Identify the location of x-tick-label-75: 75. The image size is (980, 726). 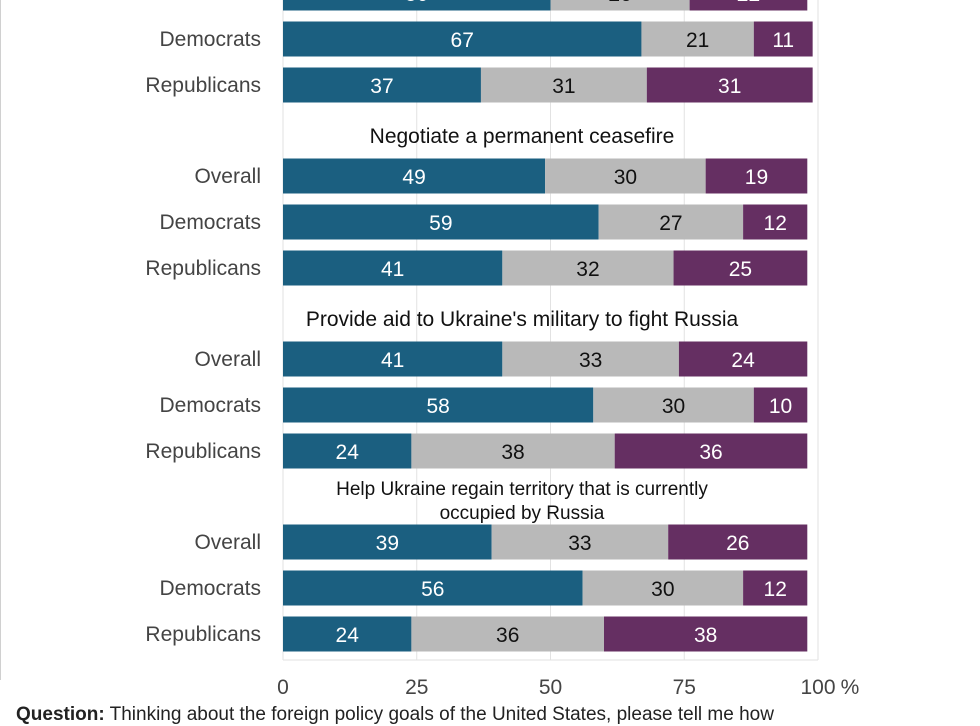
(684, 687).